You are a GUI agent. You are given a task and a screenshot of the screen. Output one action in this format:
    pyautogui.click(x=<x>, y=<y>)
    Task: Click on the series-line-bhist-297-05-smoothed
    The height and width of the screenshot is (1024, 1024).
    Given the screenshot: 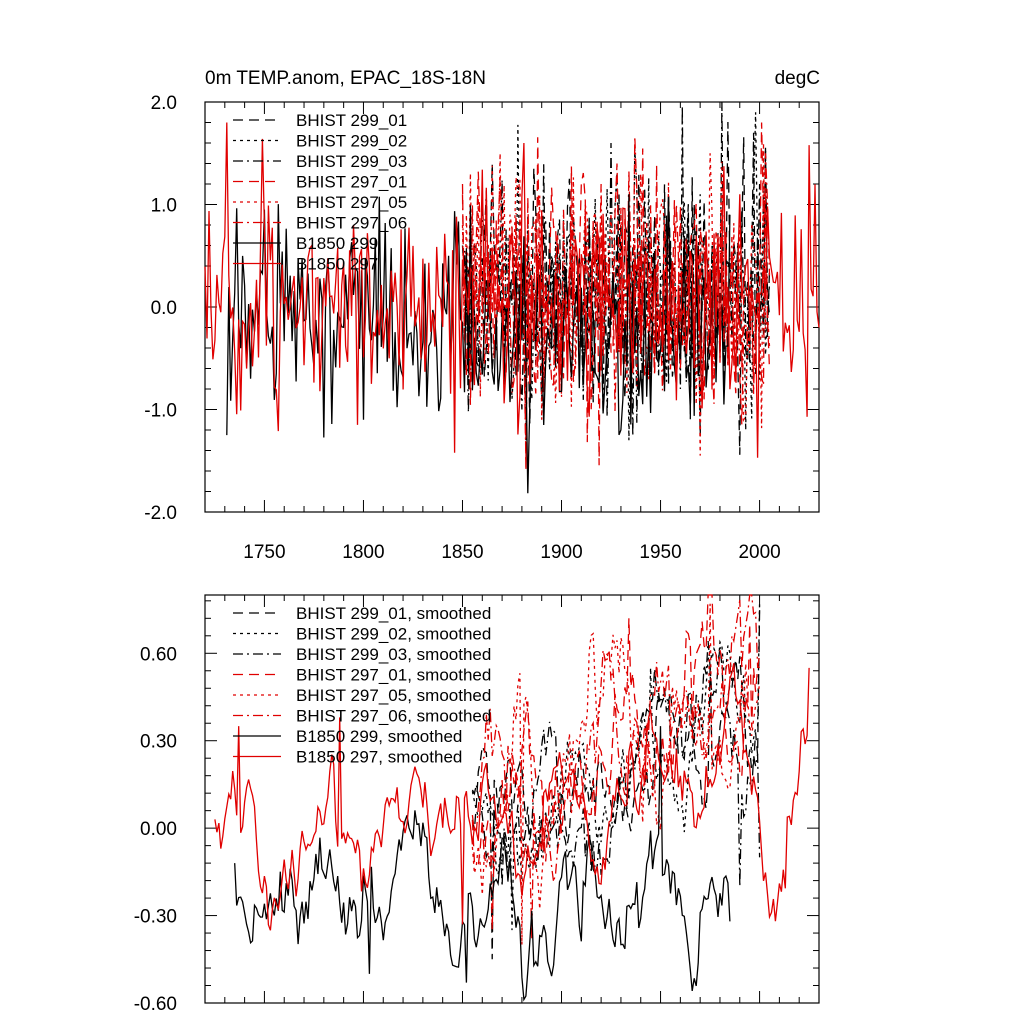 What is the action you would take?
    pyautogui.click(x=616, y=774)
    